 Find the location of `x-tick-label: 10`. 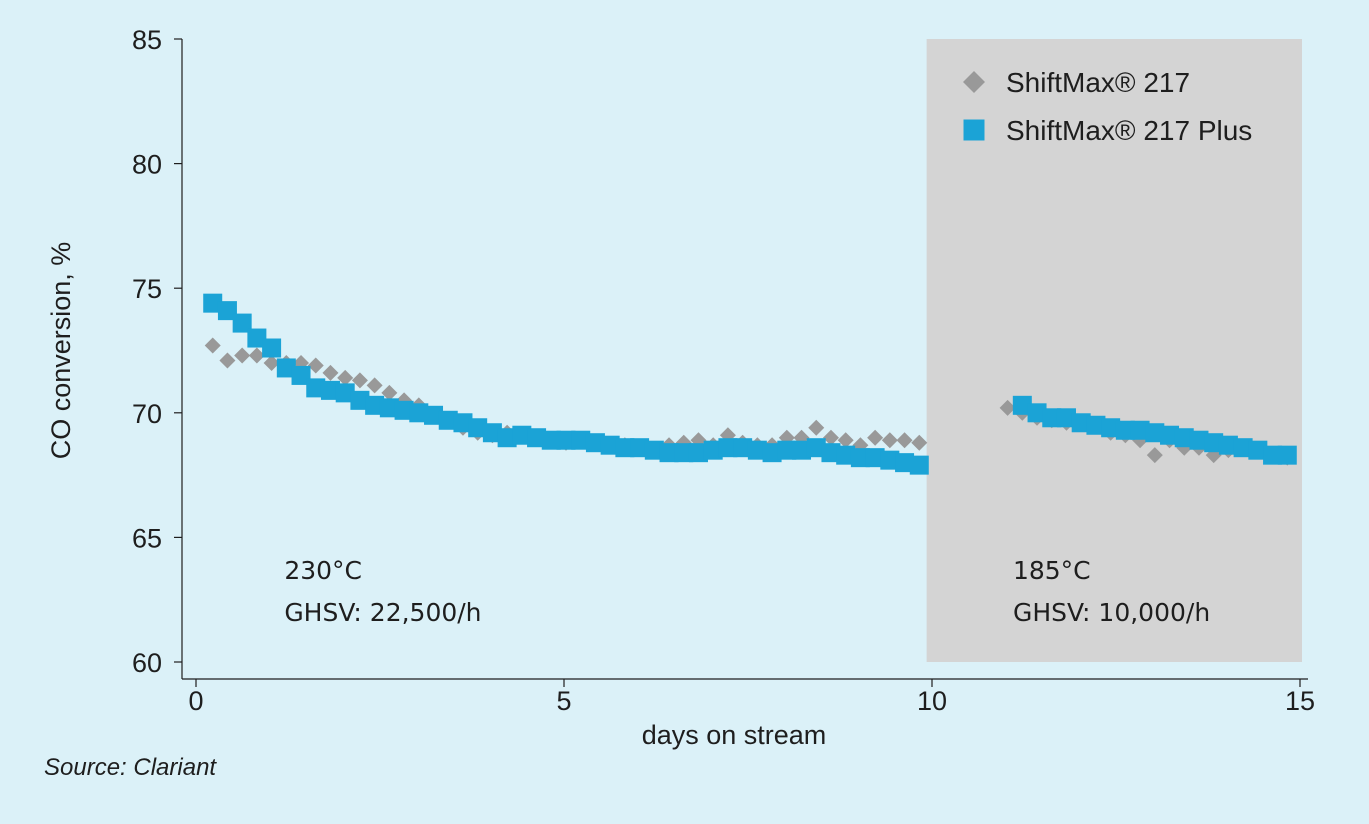

x-tick-label: 10 is located at coordinates (932, 701).